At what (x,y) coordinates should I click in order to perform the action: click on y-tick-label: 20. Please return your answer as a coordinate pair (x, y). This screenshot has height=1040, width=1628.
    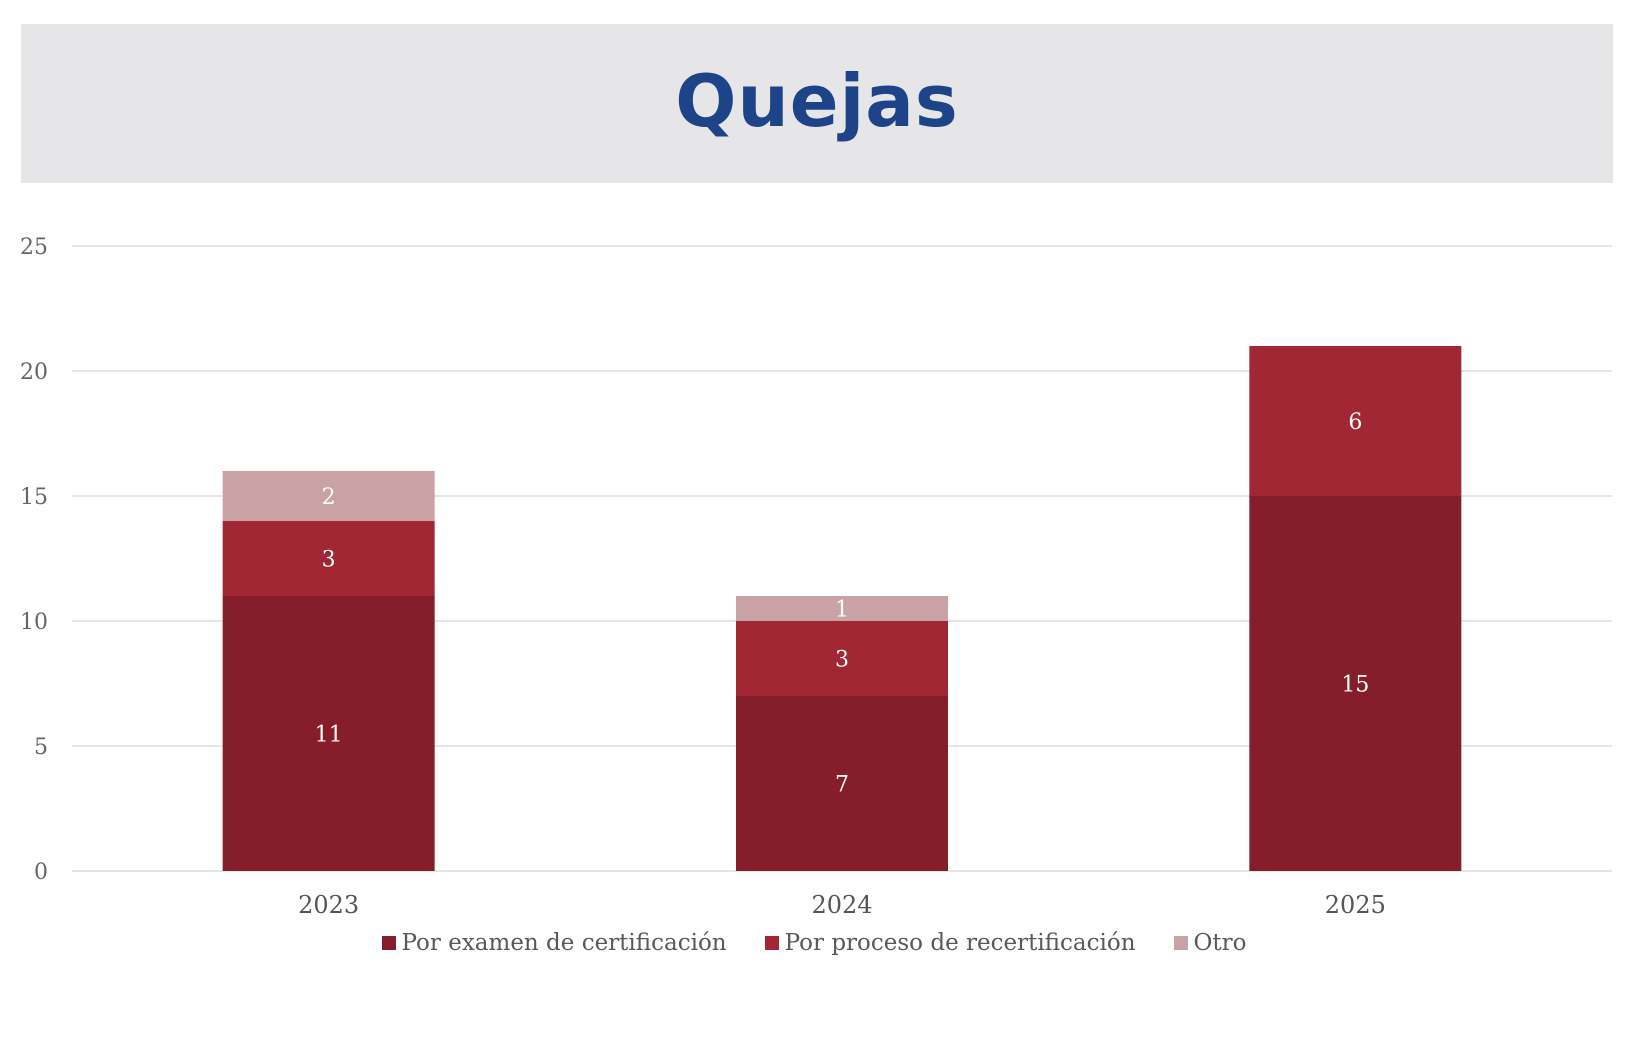
    Looking at the image, I should click on (34, 372).